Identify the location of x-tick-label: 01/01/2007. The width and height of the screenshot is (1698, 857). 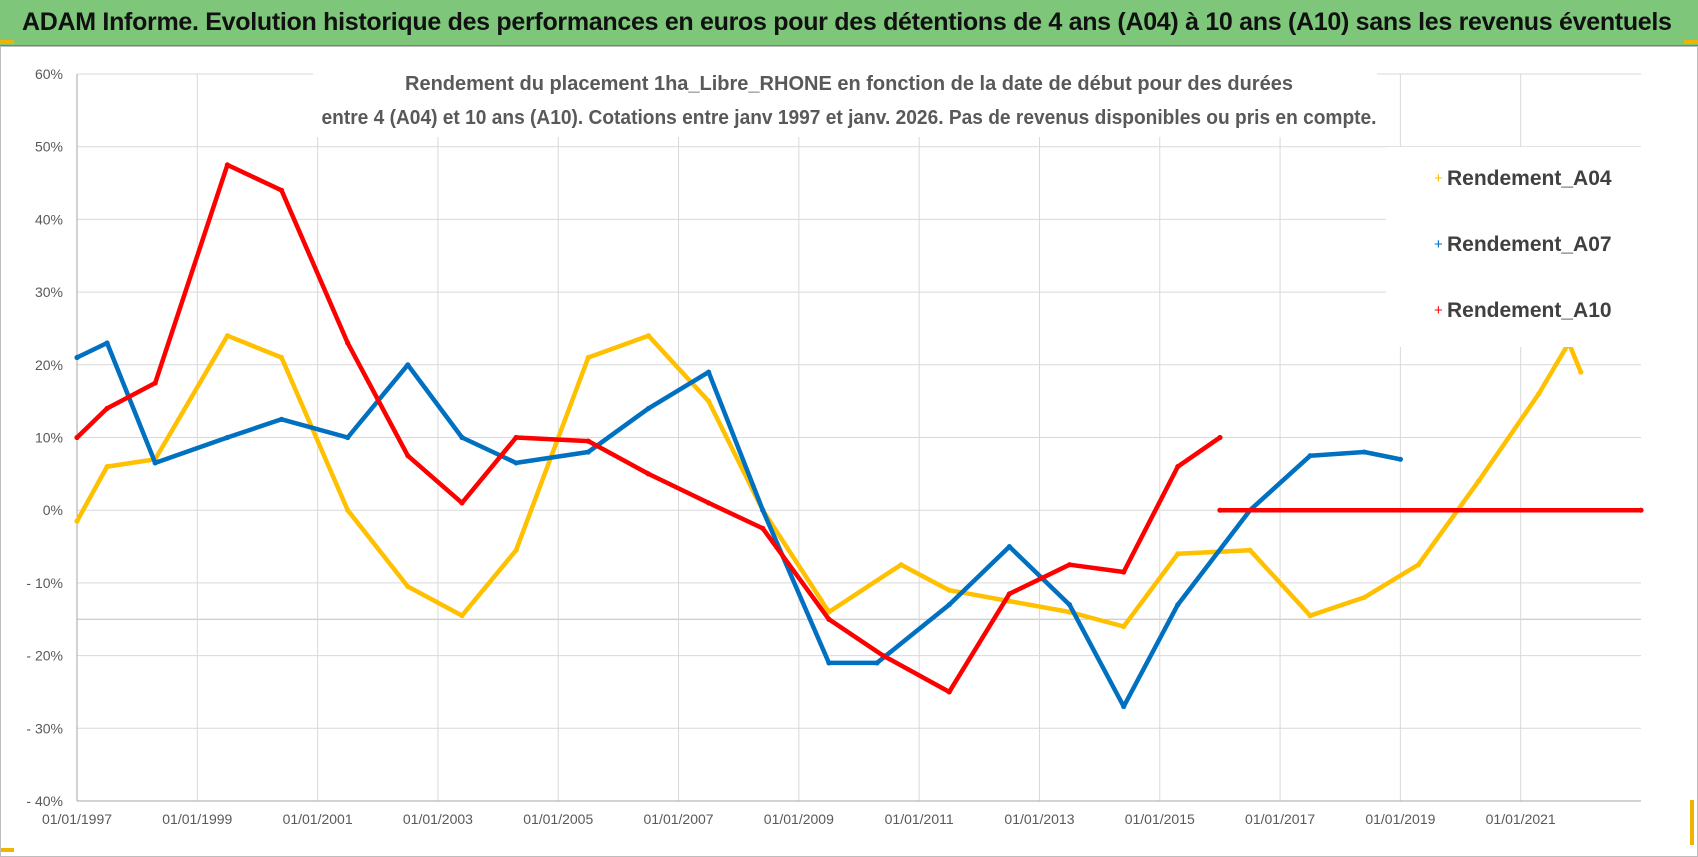
(678, 819).